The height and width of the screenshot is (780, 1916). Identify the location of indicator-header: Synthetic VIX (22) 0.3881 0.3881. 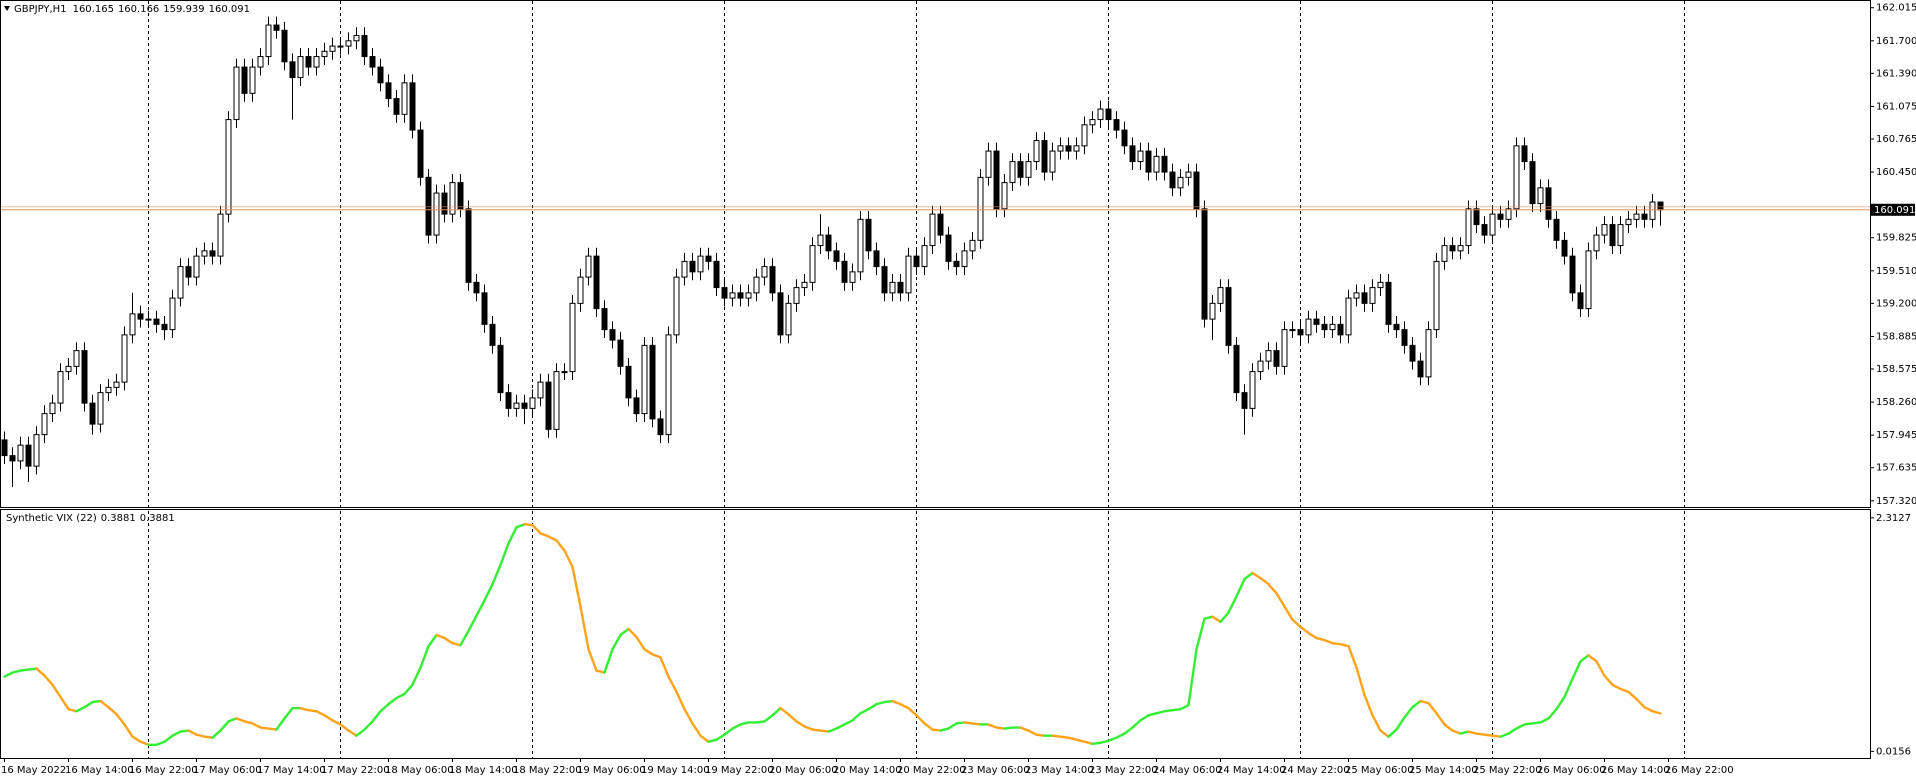
(90, 518).